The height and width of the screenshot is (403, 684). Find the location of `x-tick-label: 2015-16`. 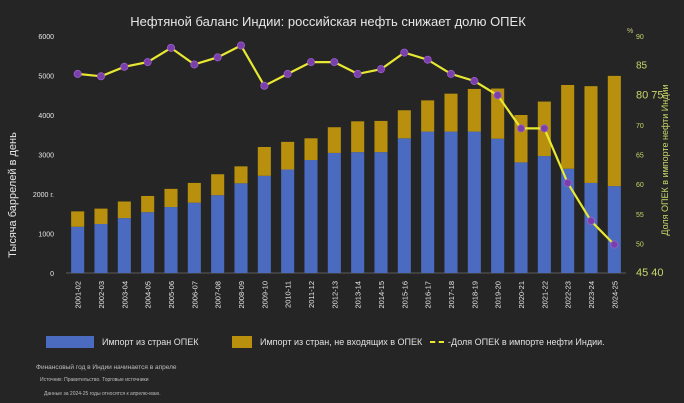

x-tick-label: 2015-16 is located at coordinates (404, 295).